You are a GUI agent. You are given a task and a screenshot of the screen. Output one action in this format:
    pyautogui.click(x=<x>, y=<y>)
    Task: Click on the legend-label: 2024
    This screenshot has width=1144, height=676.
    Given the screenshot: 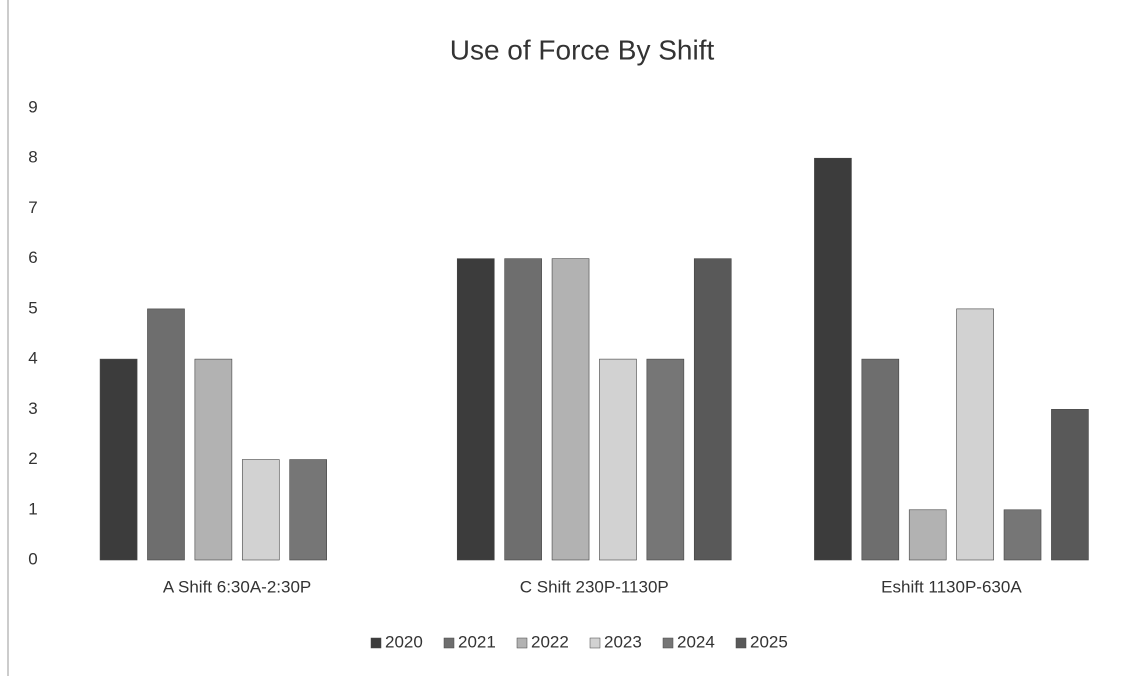 What is the action you would take?
    pyautogui.click(x=696, y=641)
    